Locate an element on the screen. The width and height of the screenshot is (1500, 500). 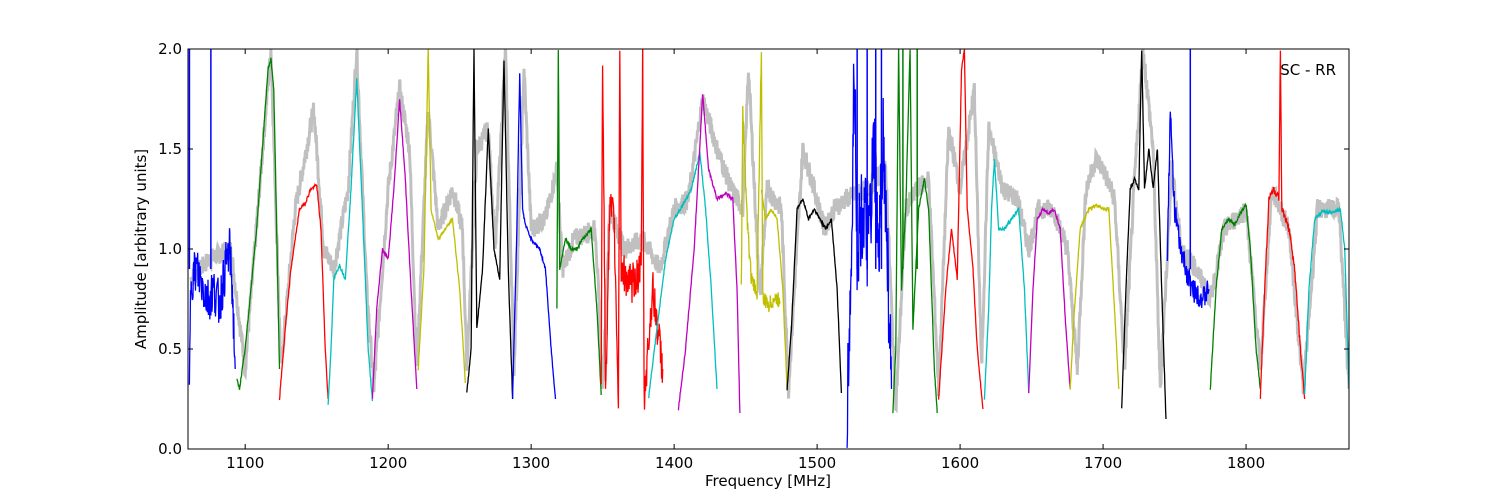
y-tick-label: 0.0 is located at coordinates (170, 449).